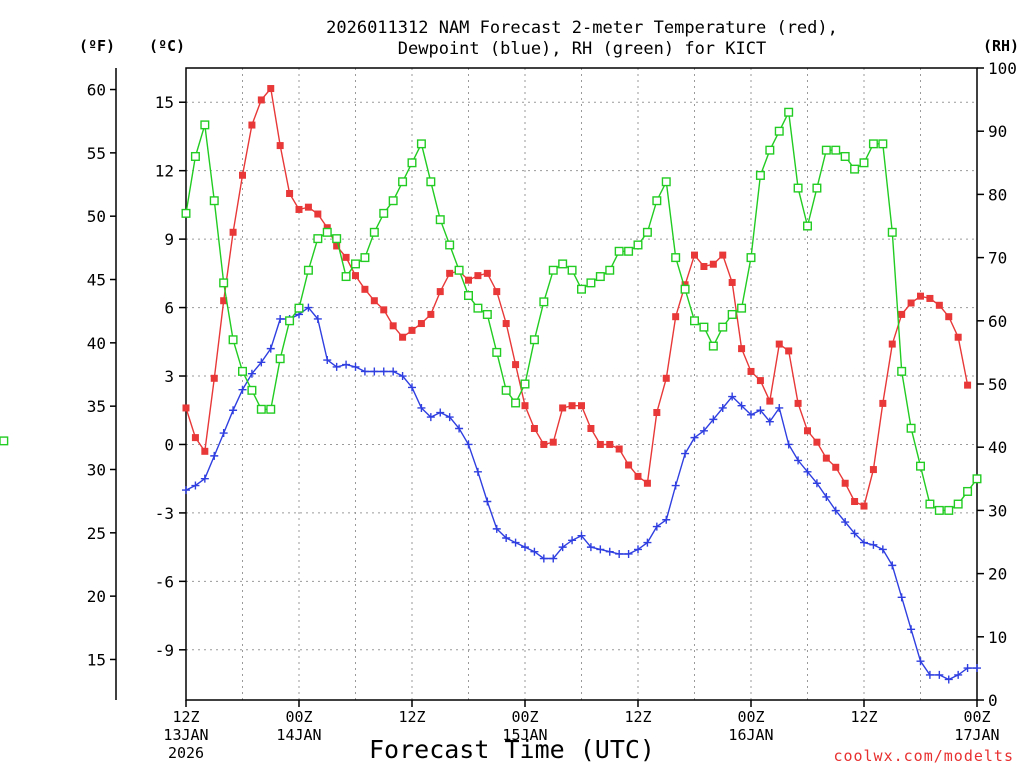 The height and width of the screenshot is (772, 1024). I want to click on x-tick-label: 14JAN, so click(298, 735).